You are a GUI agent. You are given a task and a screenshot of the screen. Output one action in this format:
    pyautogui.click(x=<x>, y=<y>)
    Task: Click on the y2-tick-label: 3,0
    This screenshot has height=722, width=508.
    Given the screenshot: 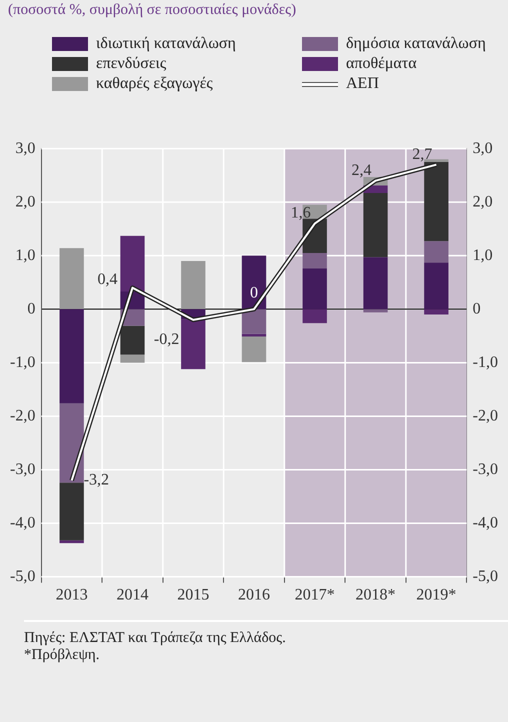 What is the action you would take?
    pyautogui.click(x=482, y=148)
    